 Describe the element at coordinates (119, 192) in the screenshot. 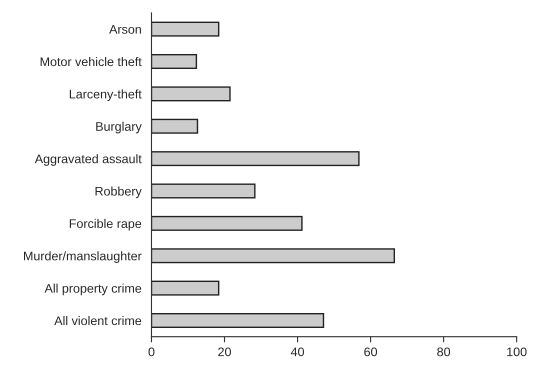

I see `y-tick-label: Robbery` at that location.